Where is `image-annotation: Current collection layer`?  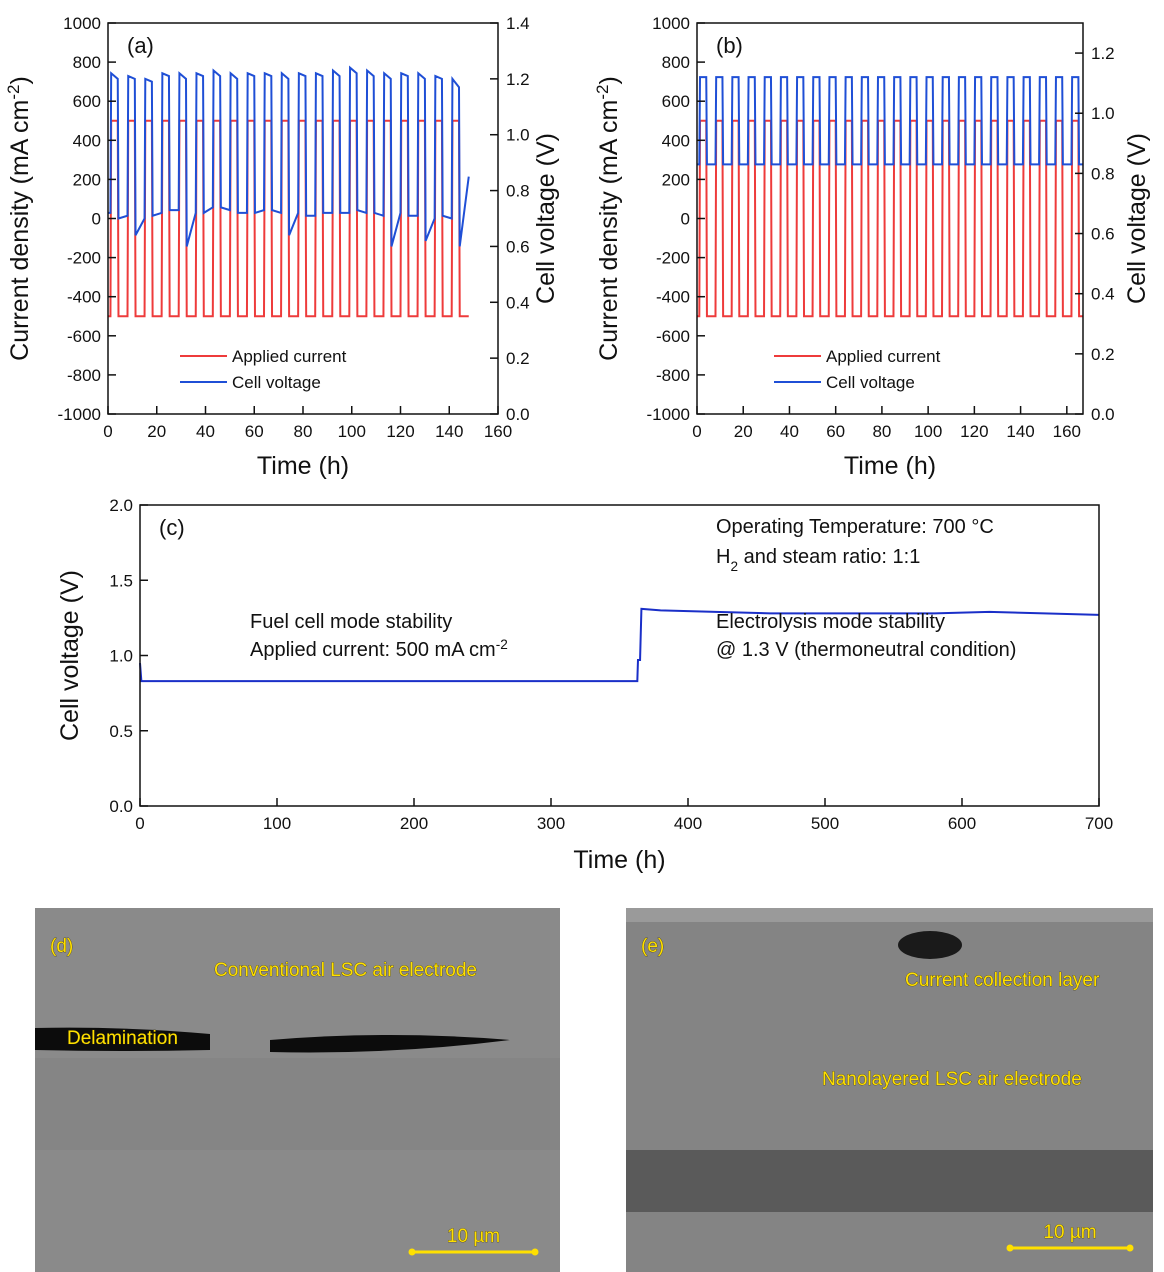
image-annotation: Current collection layer is located at coordinates (1002, 980).